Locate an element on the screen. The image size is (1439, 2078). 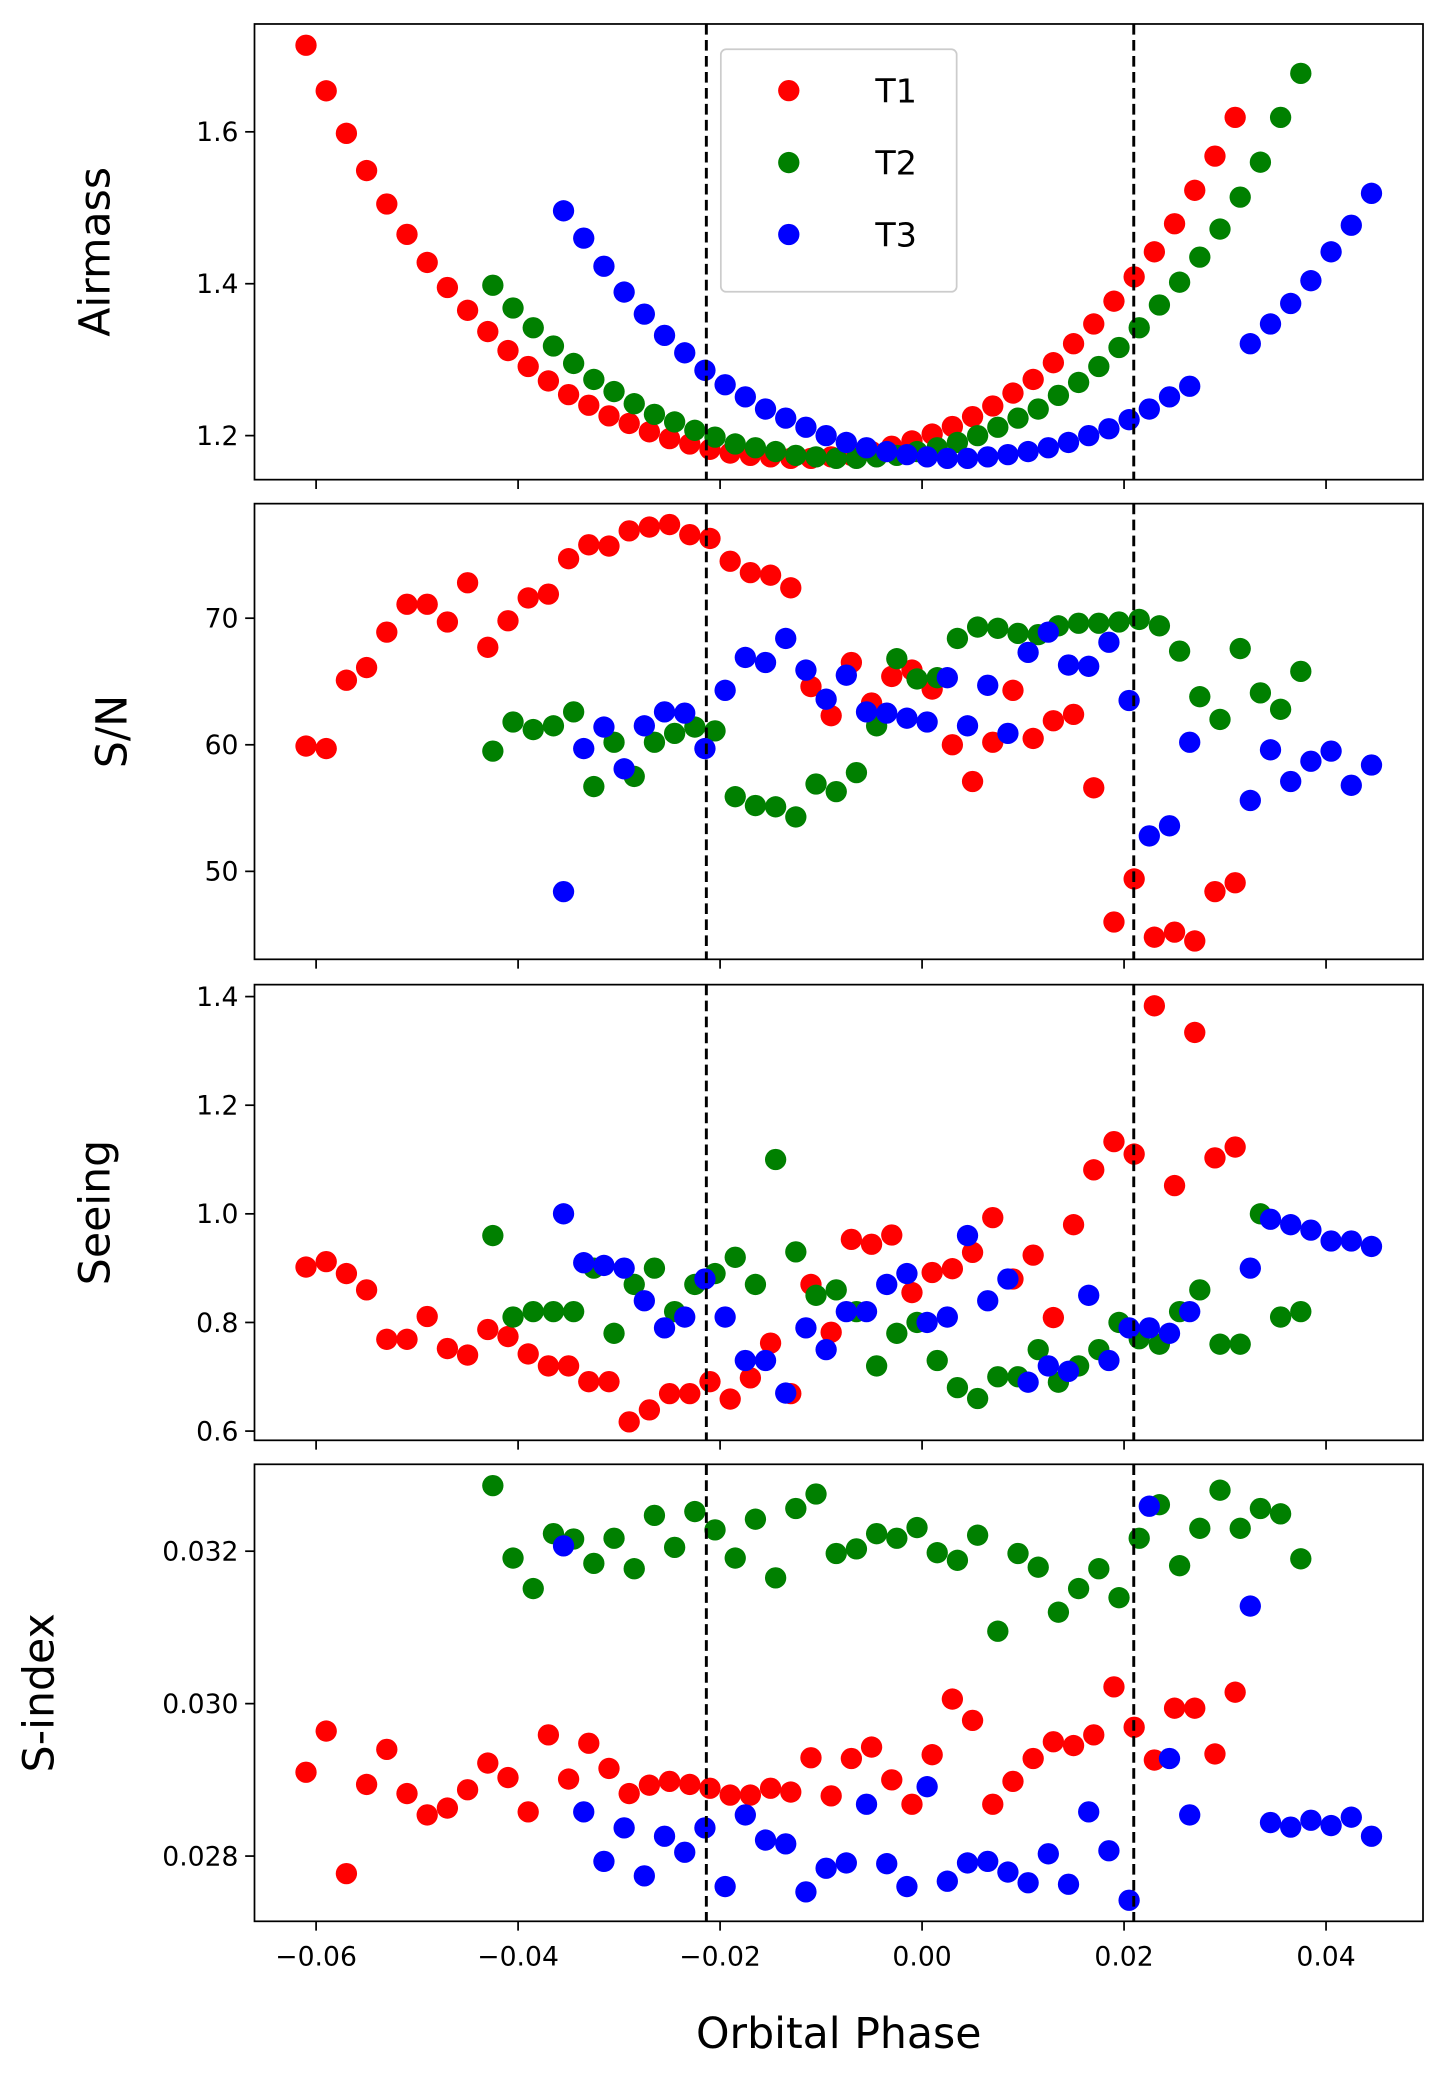
y-tick-label: 0.6 is located at coordinates (217, 1431).